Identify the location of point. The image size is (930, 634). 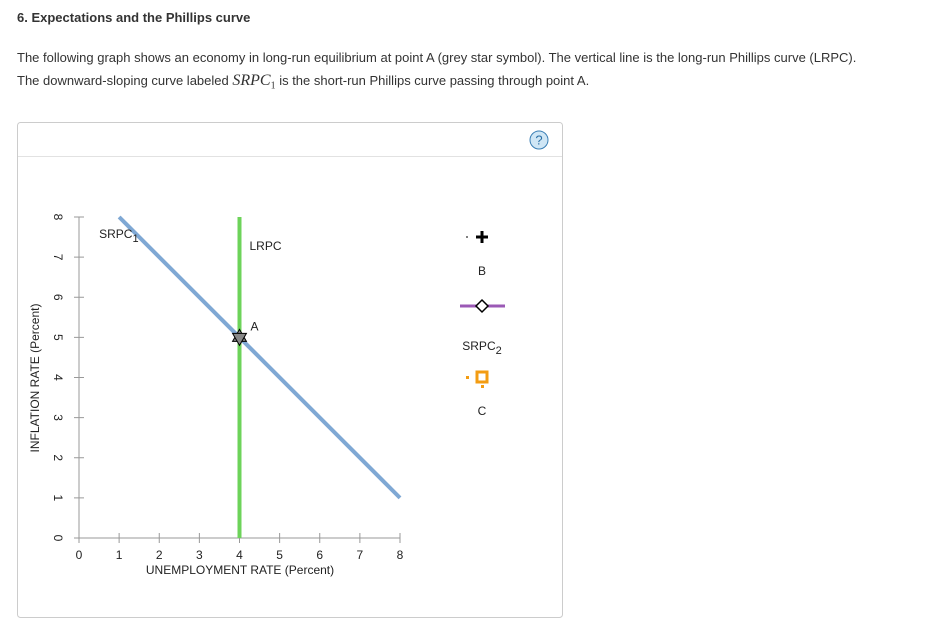
(239, 337).